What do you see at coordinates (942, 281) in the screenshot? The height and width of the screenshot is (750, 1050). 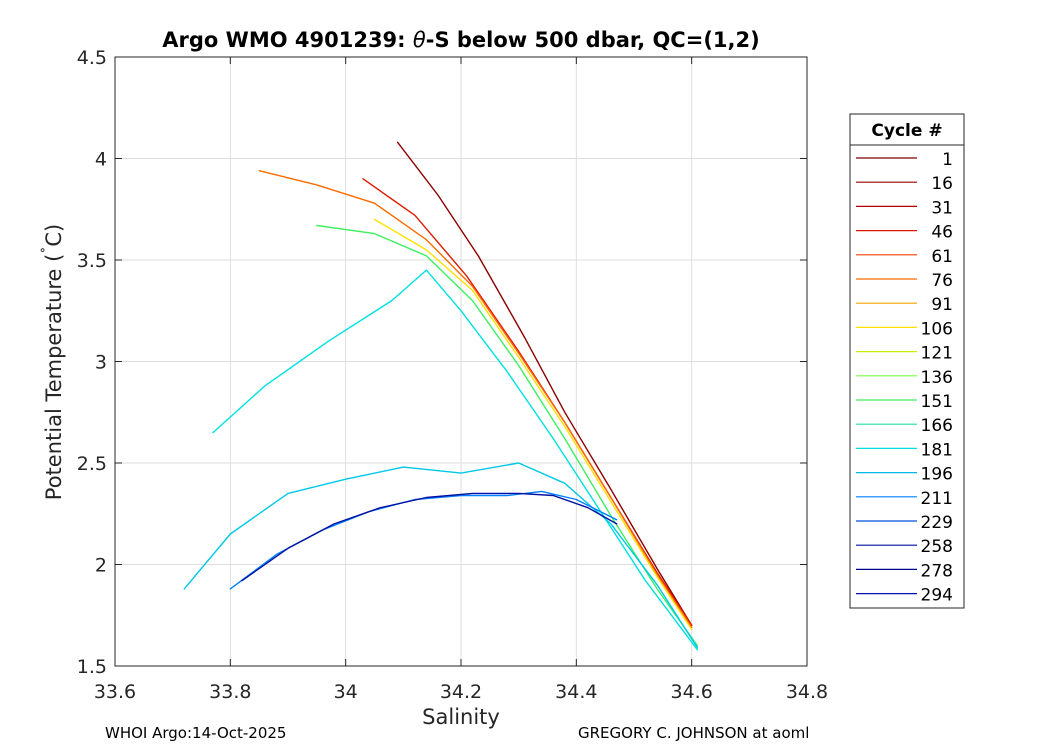 I see `legend-label: 76` at bounding box center [942, 281].